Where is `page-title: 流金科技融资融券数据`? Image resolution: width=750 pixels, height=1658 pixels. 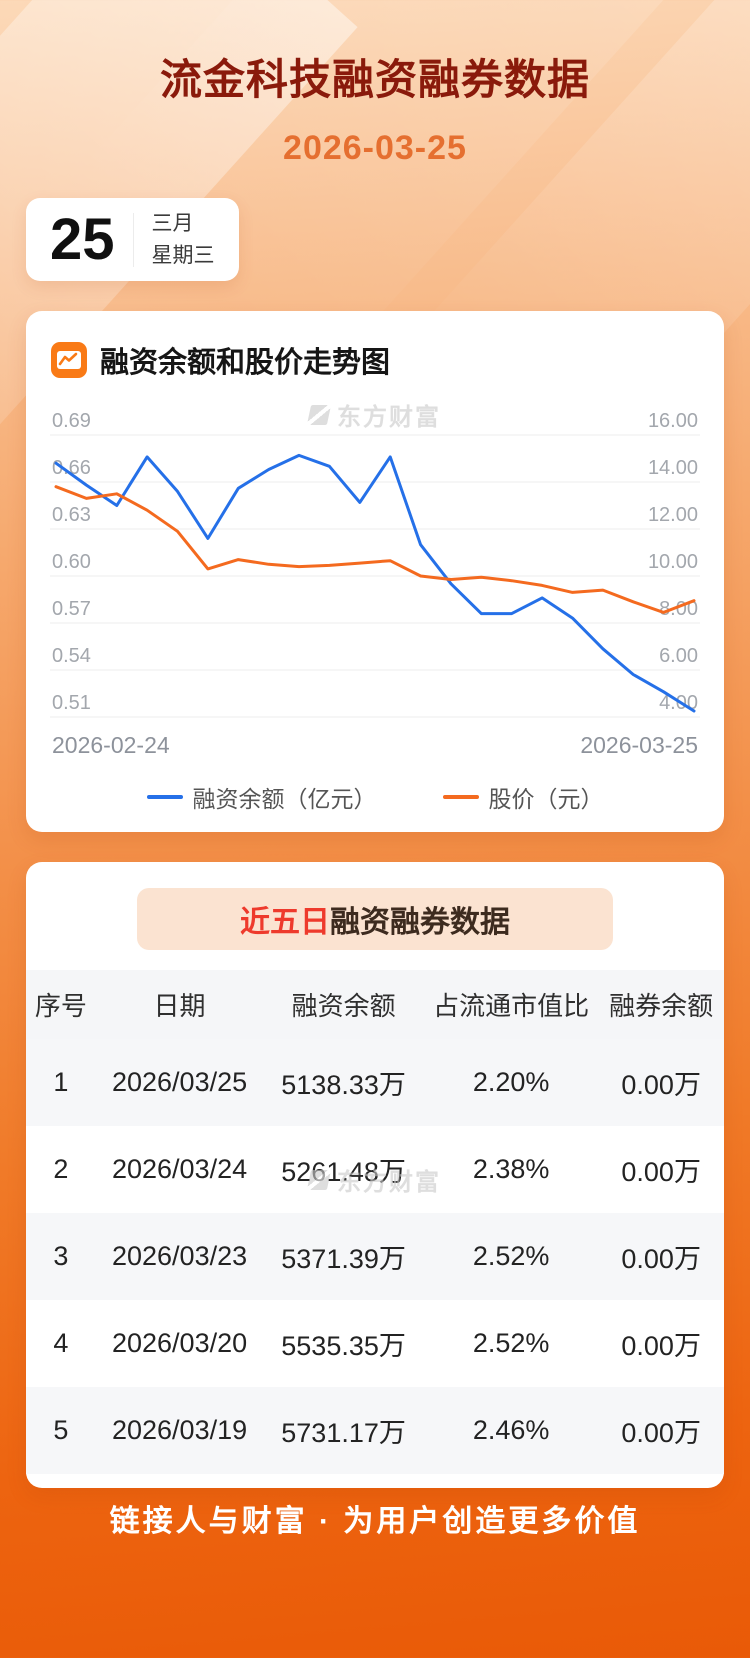 page-title: 流金科技融资融券数据 is located at coordinates (374, 79).